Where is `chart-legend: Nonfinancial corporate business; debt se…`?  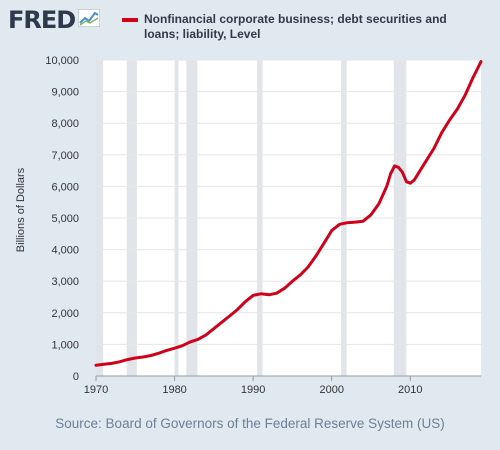
chart-legend: Nonfinancial corporate business; debt se… is located at coordinates (287, 27).